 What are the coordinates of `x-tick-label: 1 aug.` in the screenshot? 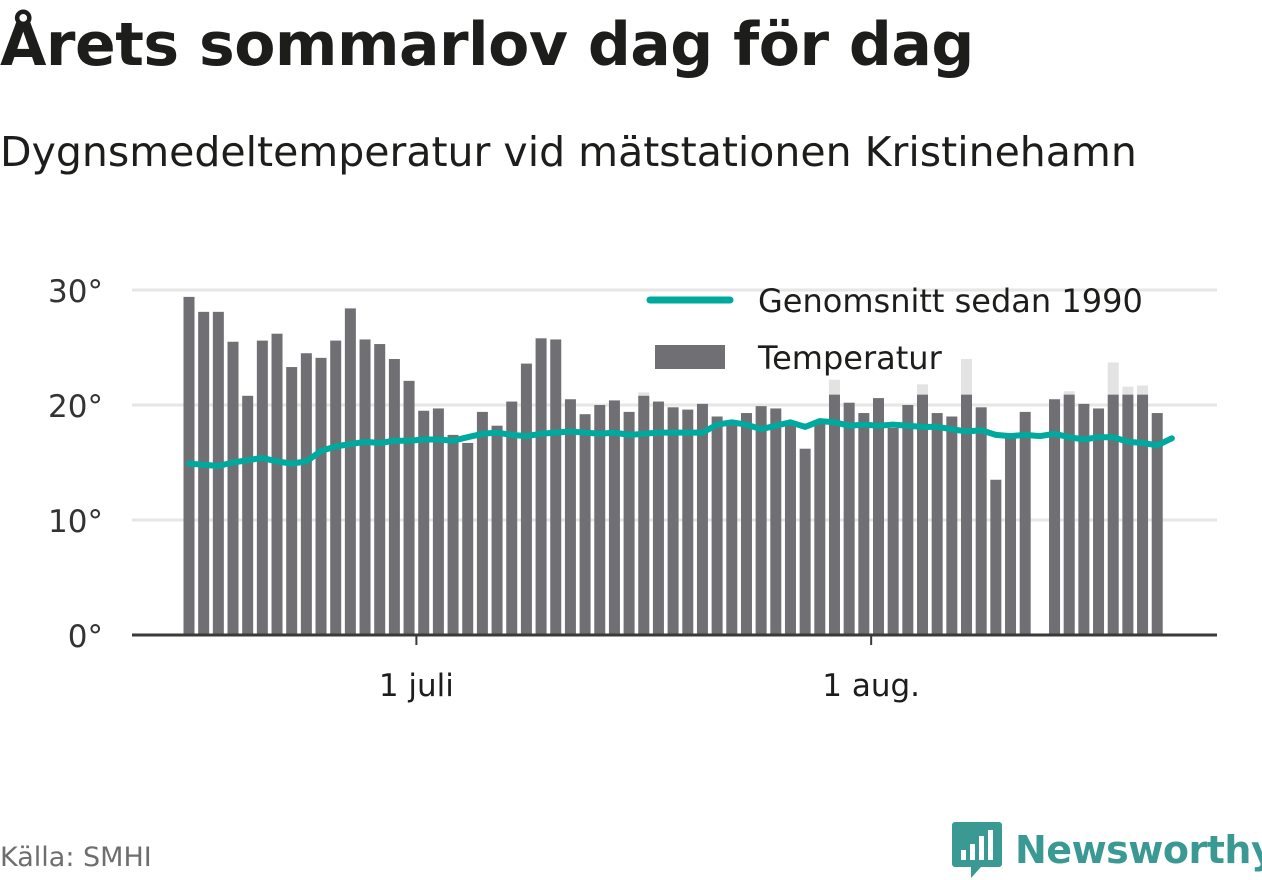 It's located at (871, 686).